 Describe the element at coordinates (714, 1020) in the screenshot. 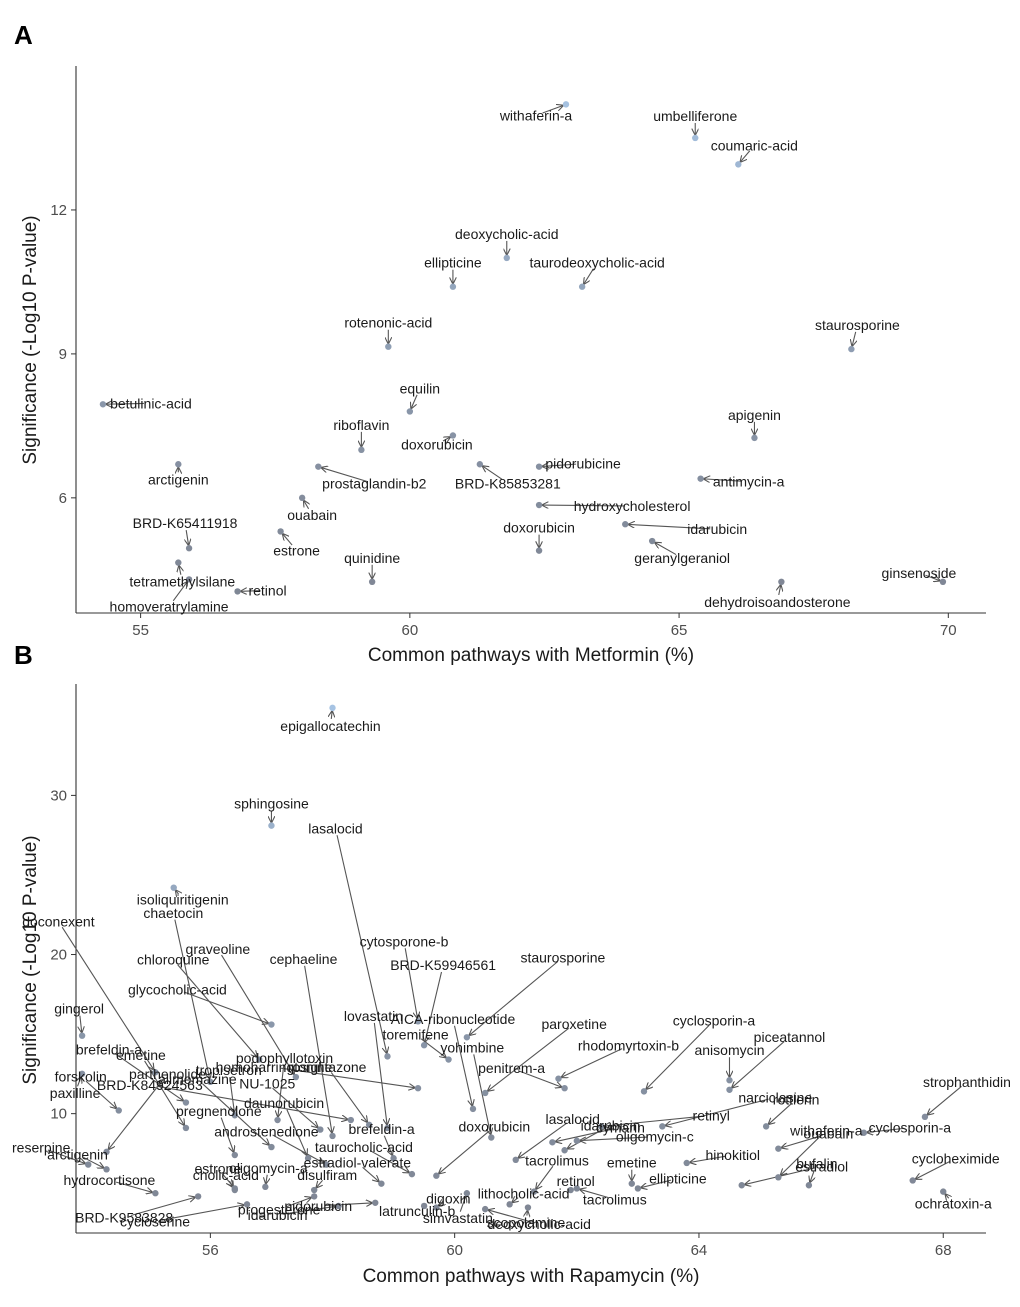

I see `point-label: cyclosporin-a` at that location.